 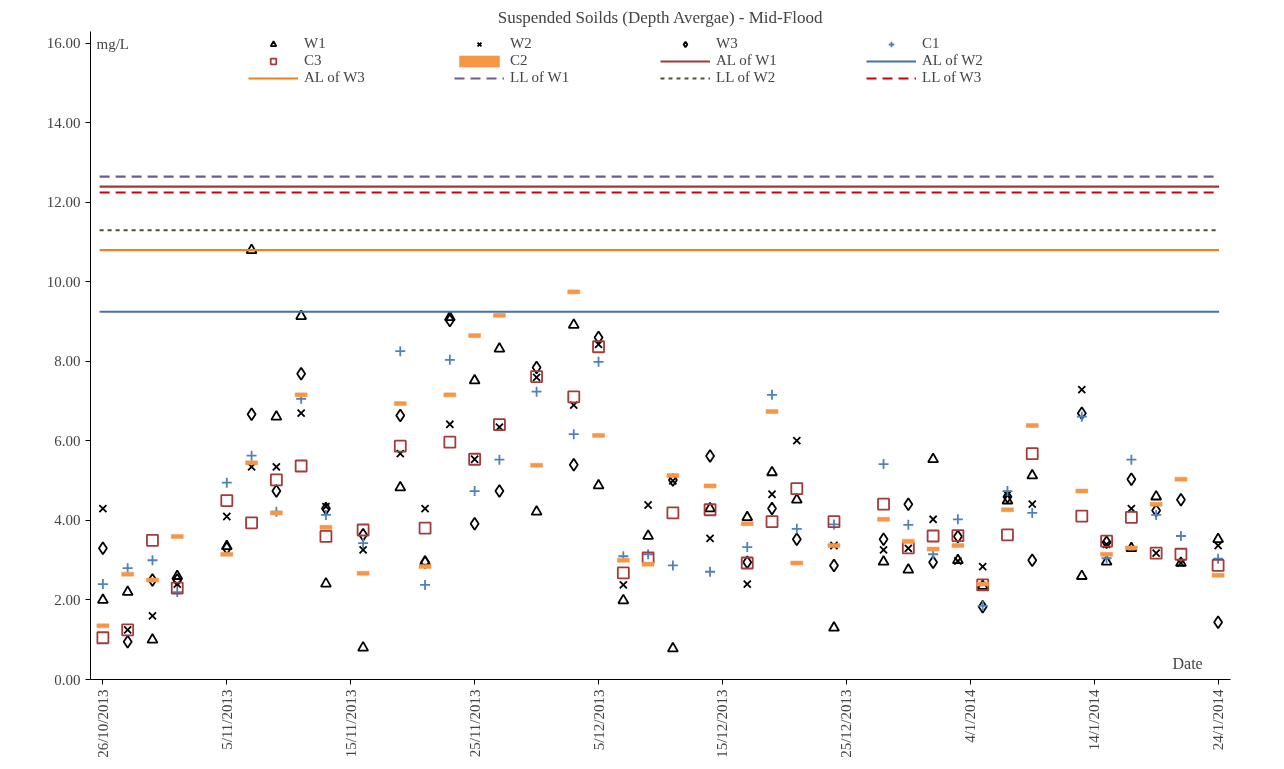 What do you see at coordinates (1218, 720) in the screenshot?
I see `x-tick-label: 24/1/2014` at bounding box center [1218, 720].